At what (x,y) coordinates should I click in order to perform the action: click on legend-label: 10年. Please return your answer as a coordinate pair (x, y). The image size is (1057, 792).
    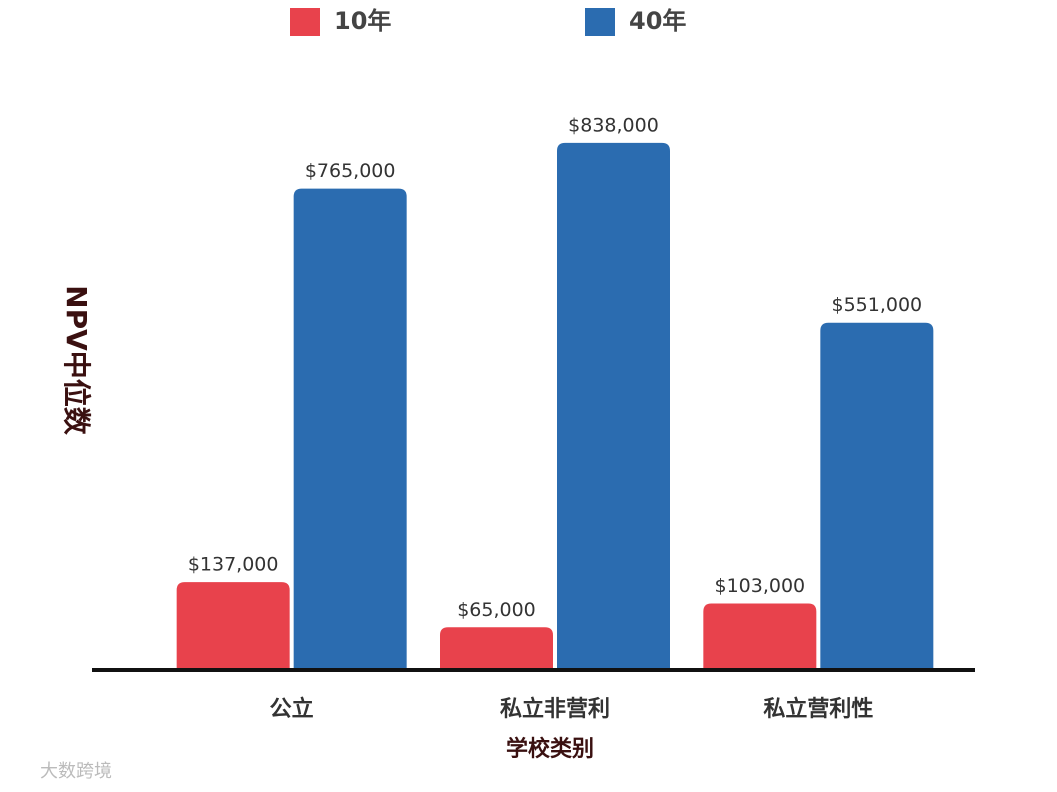
    Looking at the image, I should click on (362, 21).